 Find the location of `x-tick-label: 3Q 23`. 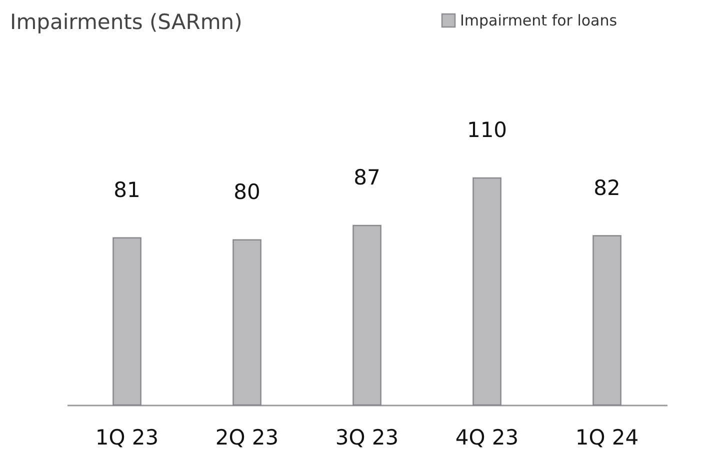

x-tick-label: 3Q 23 is located at coordinates (367, 438).